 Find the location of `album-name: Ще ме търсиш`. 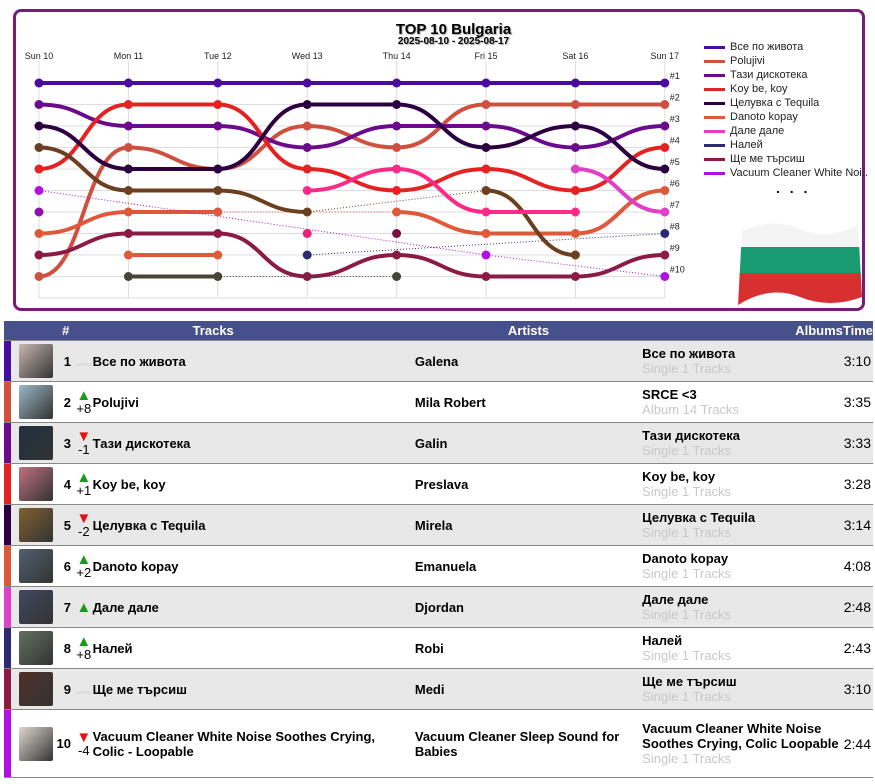

album-name: Ще ме търсиш is located at coordinates (689, 681).